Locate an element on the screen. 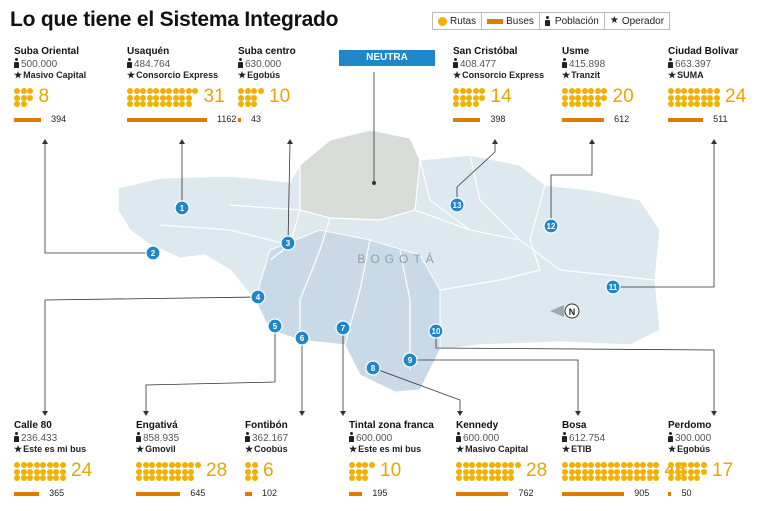 This screenshot has height=511, width=768. zone-name: Kennedy is located at coordinates (477, 425).